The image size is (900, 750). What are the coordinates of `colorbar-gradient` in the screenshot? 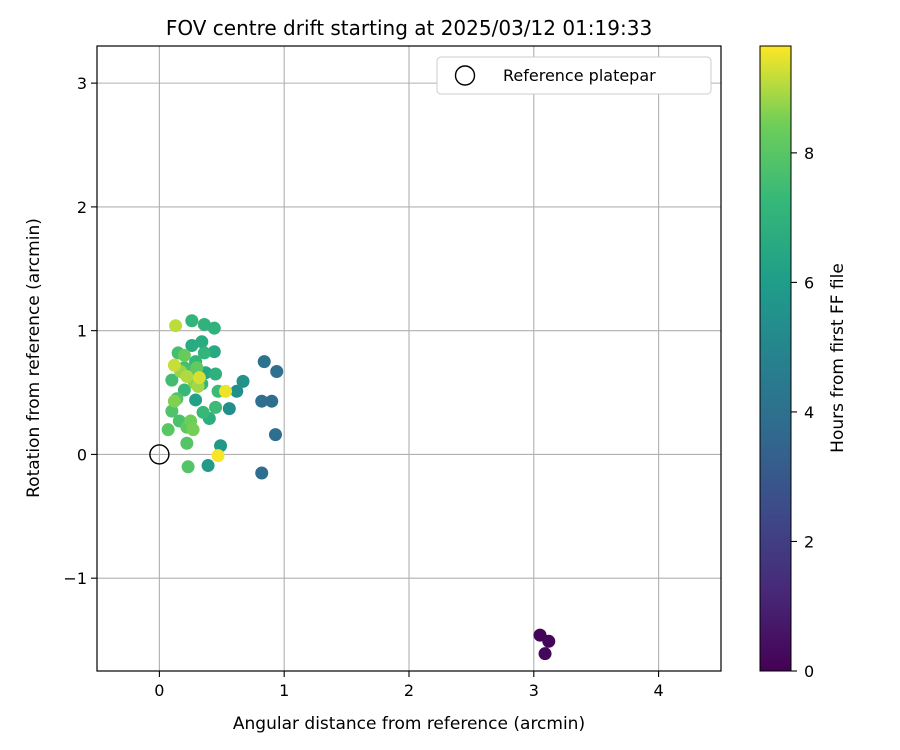 It's located at (775, 358).